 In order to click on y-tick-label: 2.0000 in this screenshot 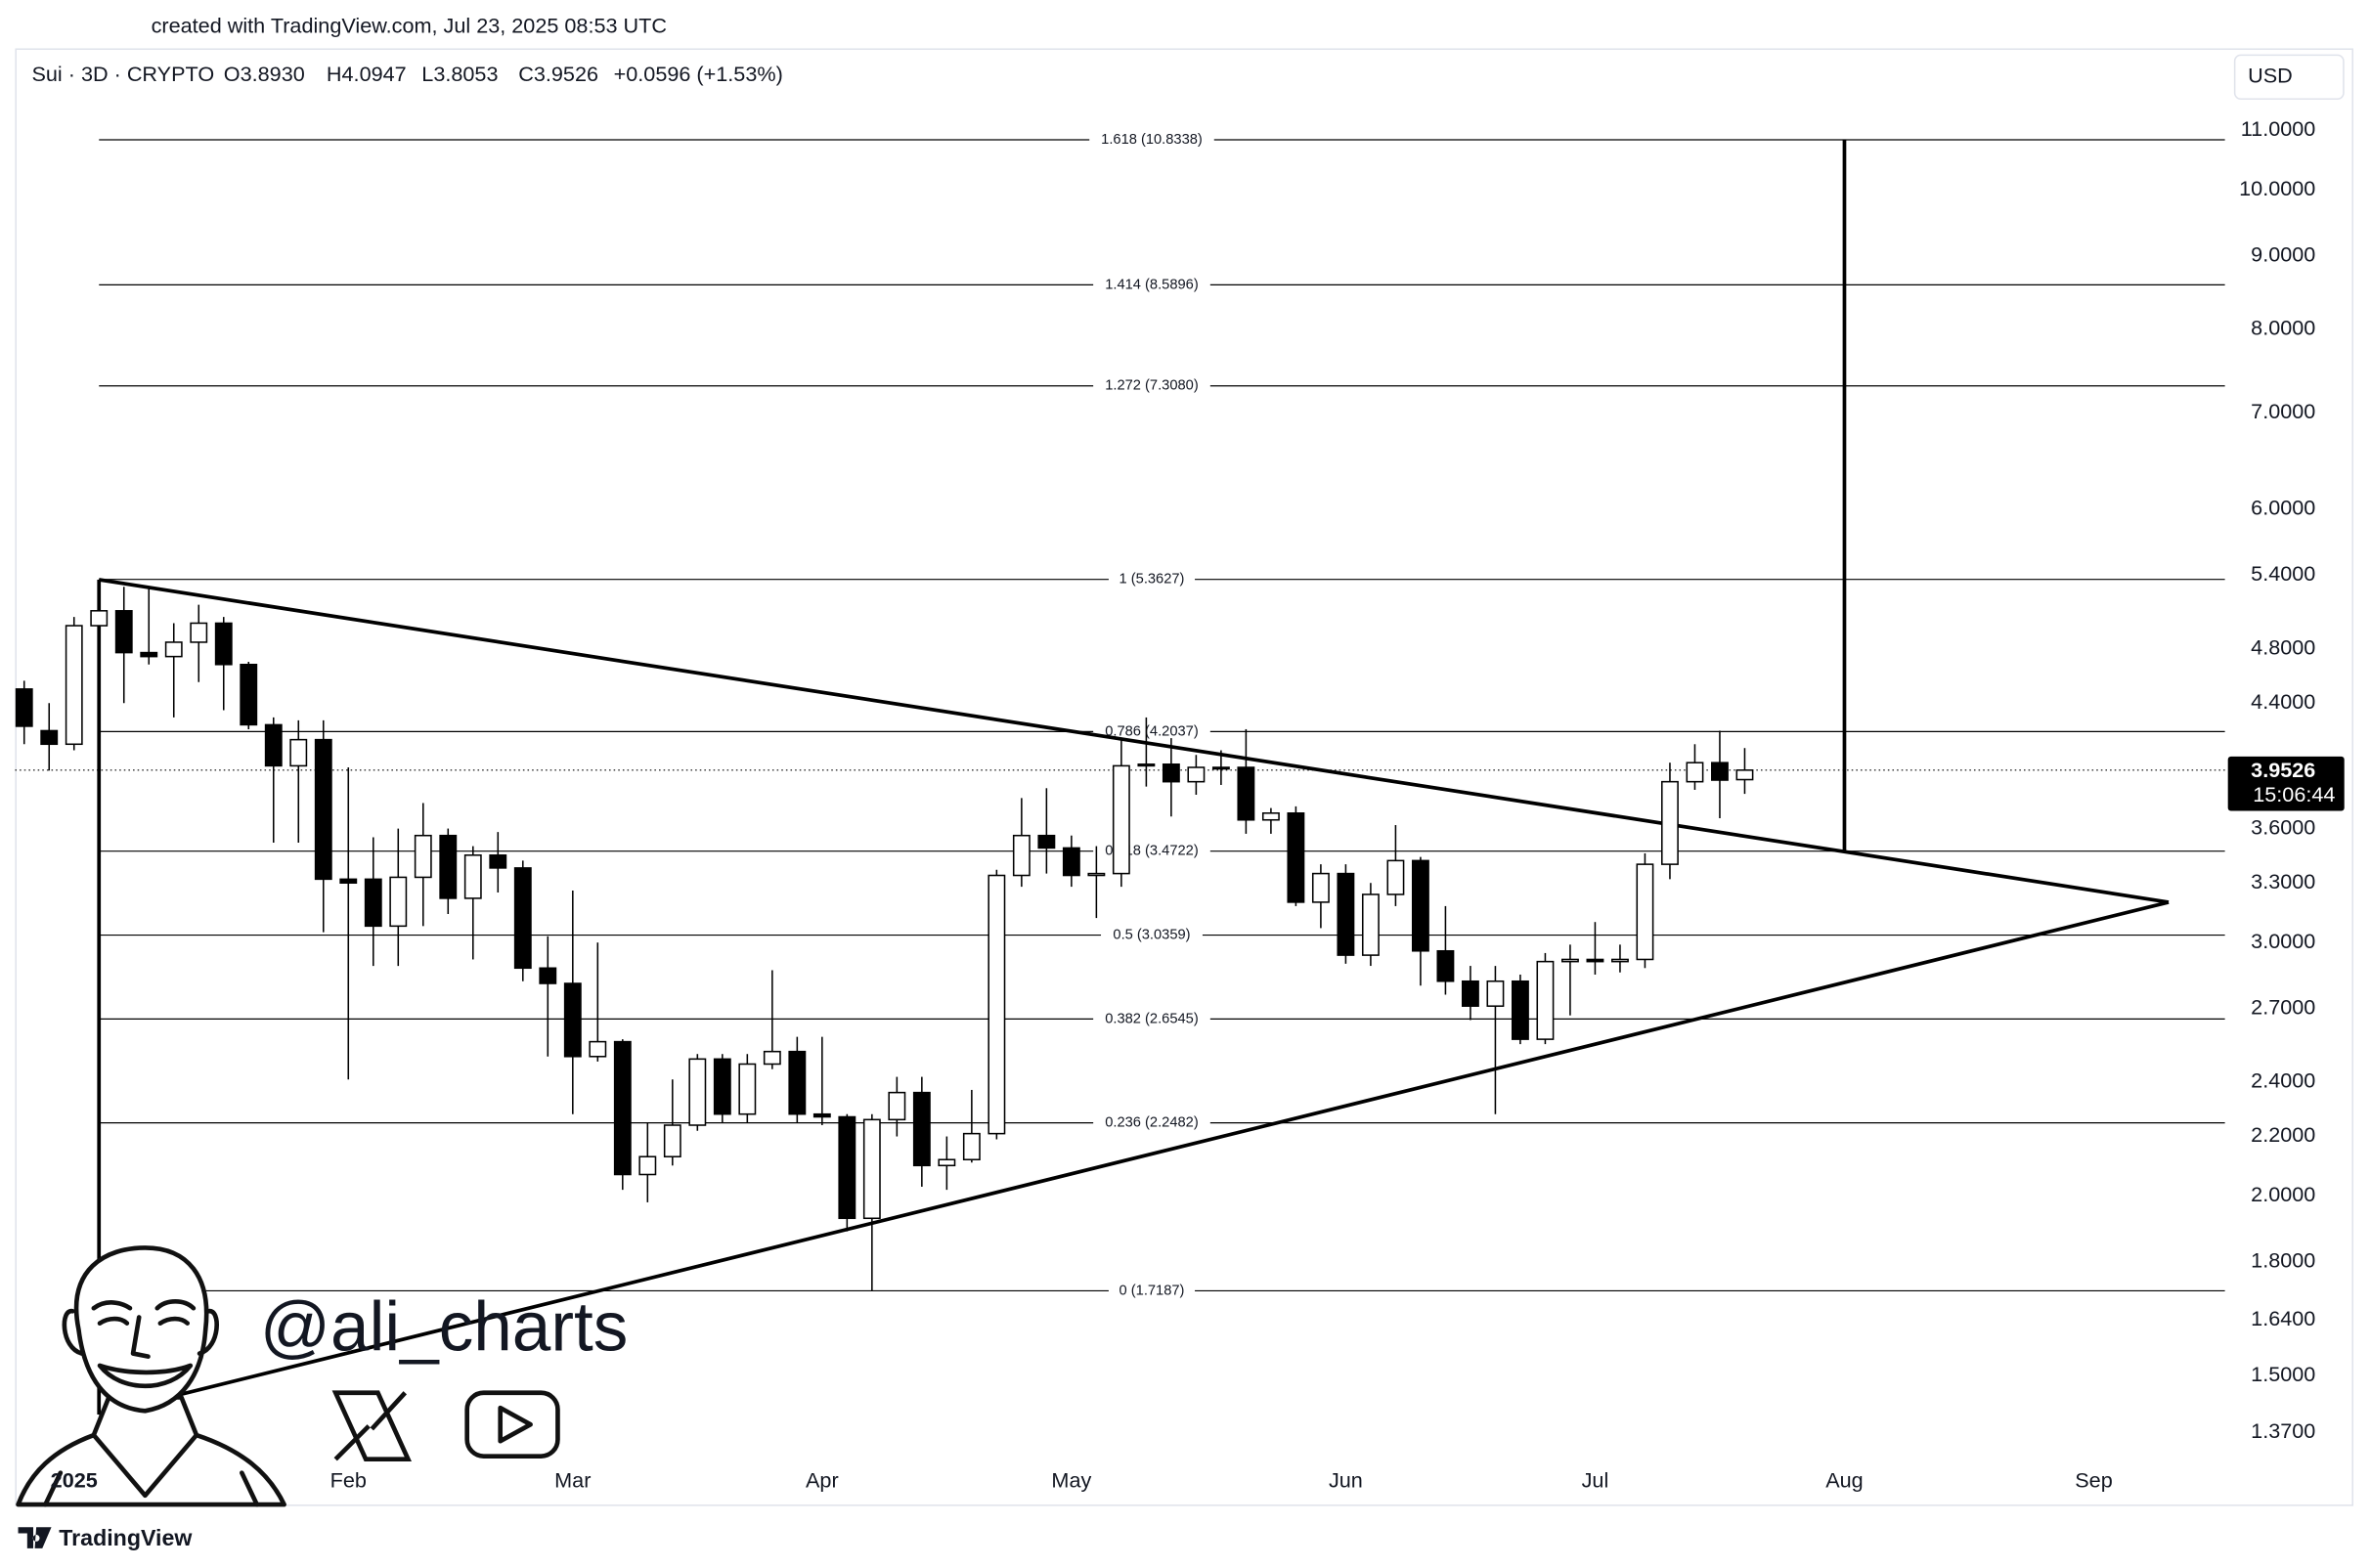, I will do `click(2283, 1194)`.